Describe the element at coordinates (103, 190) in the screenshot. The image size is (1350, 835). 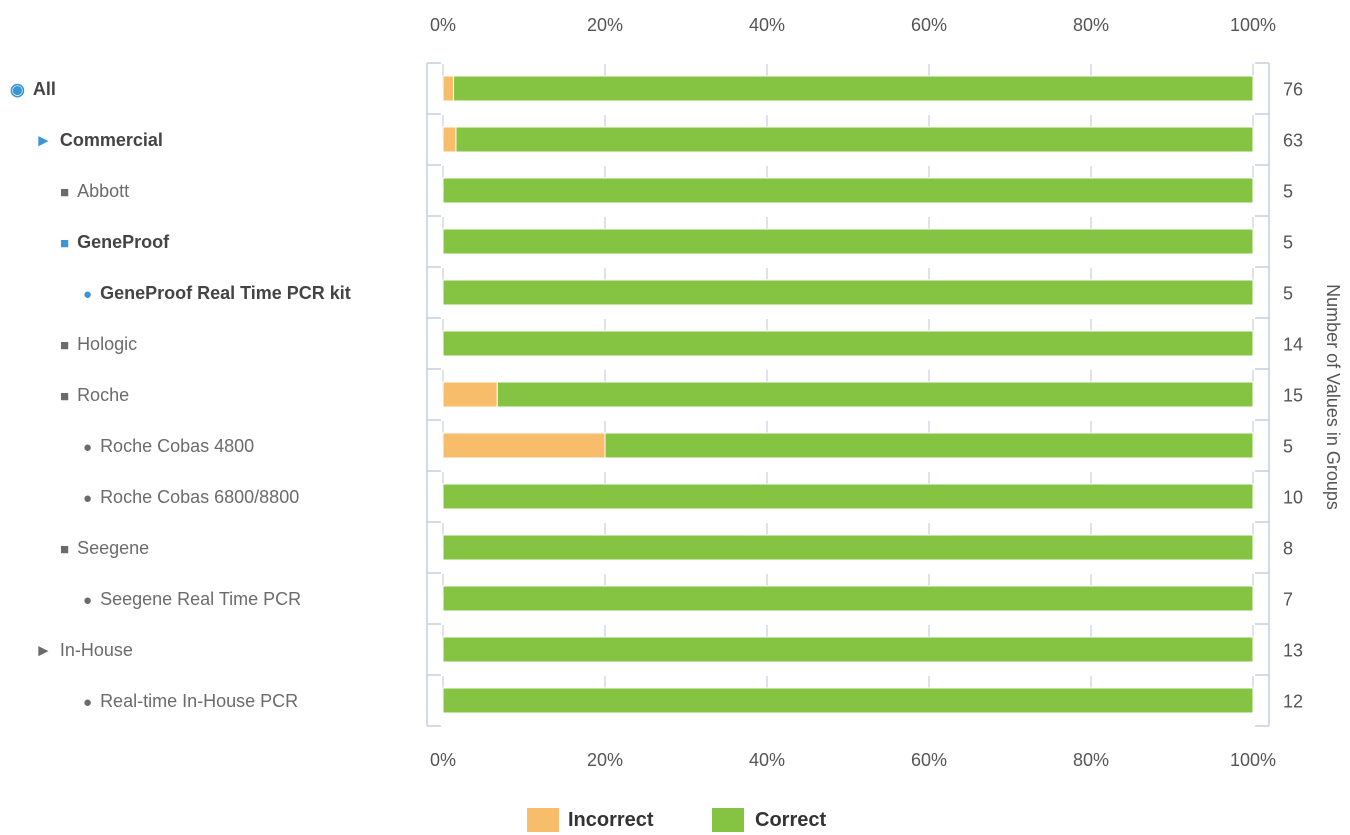
I see `row-label-text: Abbott` at that location.